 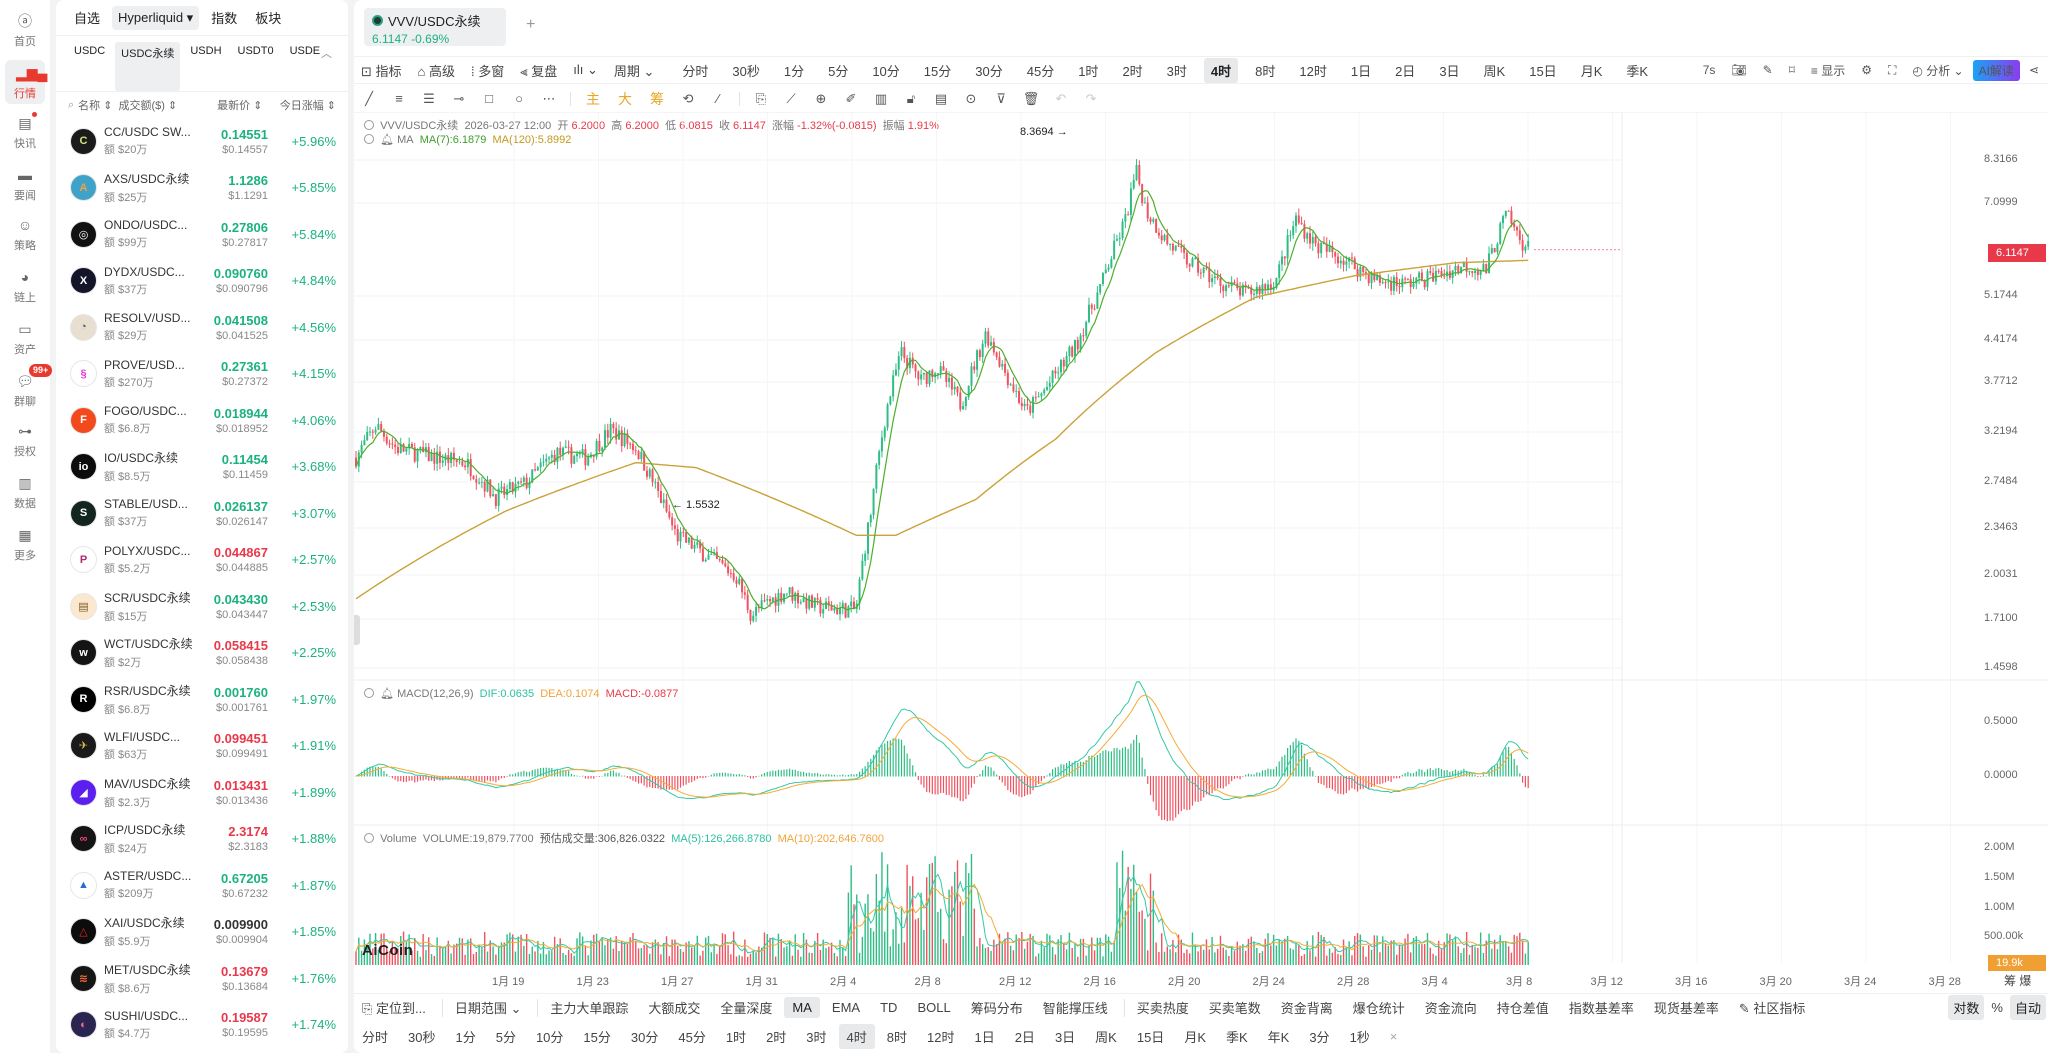 What do you see at coordinates (202, 606) in the screenshot?
I see `market-row: ▤ SCR/USDC永续额 $15万 0.043430 $0.043447 +2.53%` at bounding box center [202, 606].